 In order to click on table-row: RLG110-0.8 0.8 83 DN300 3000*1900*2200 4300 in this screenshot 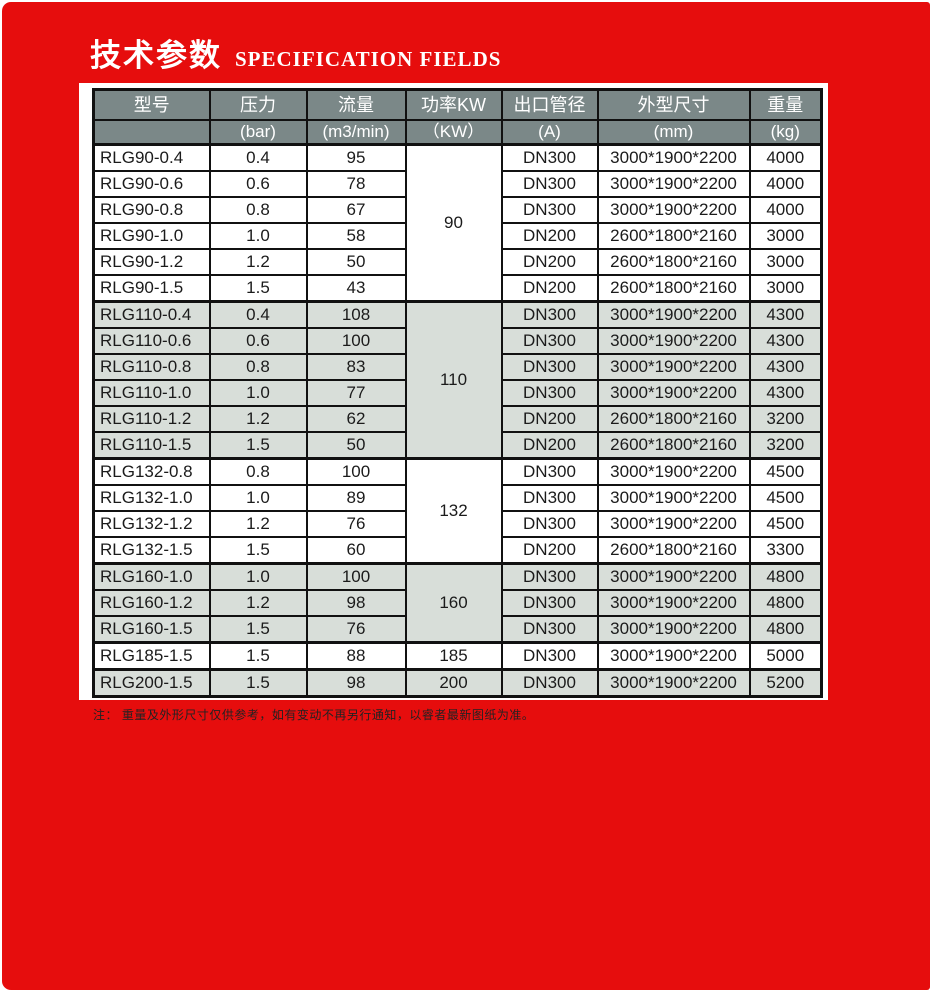, I will do `click(457, 367)`.